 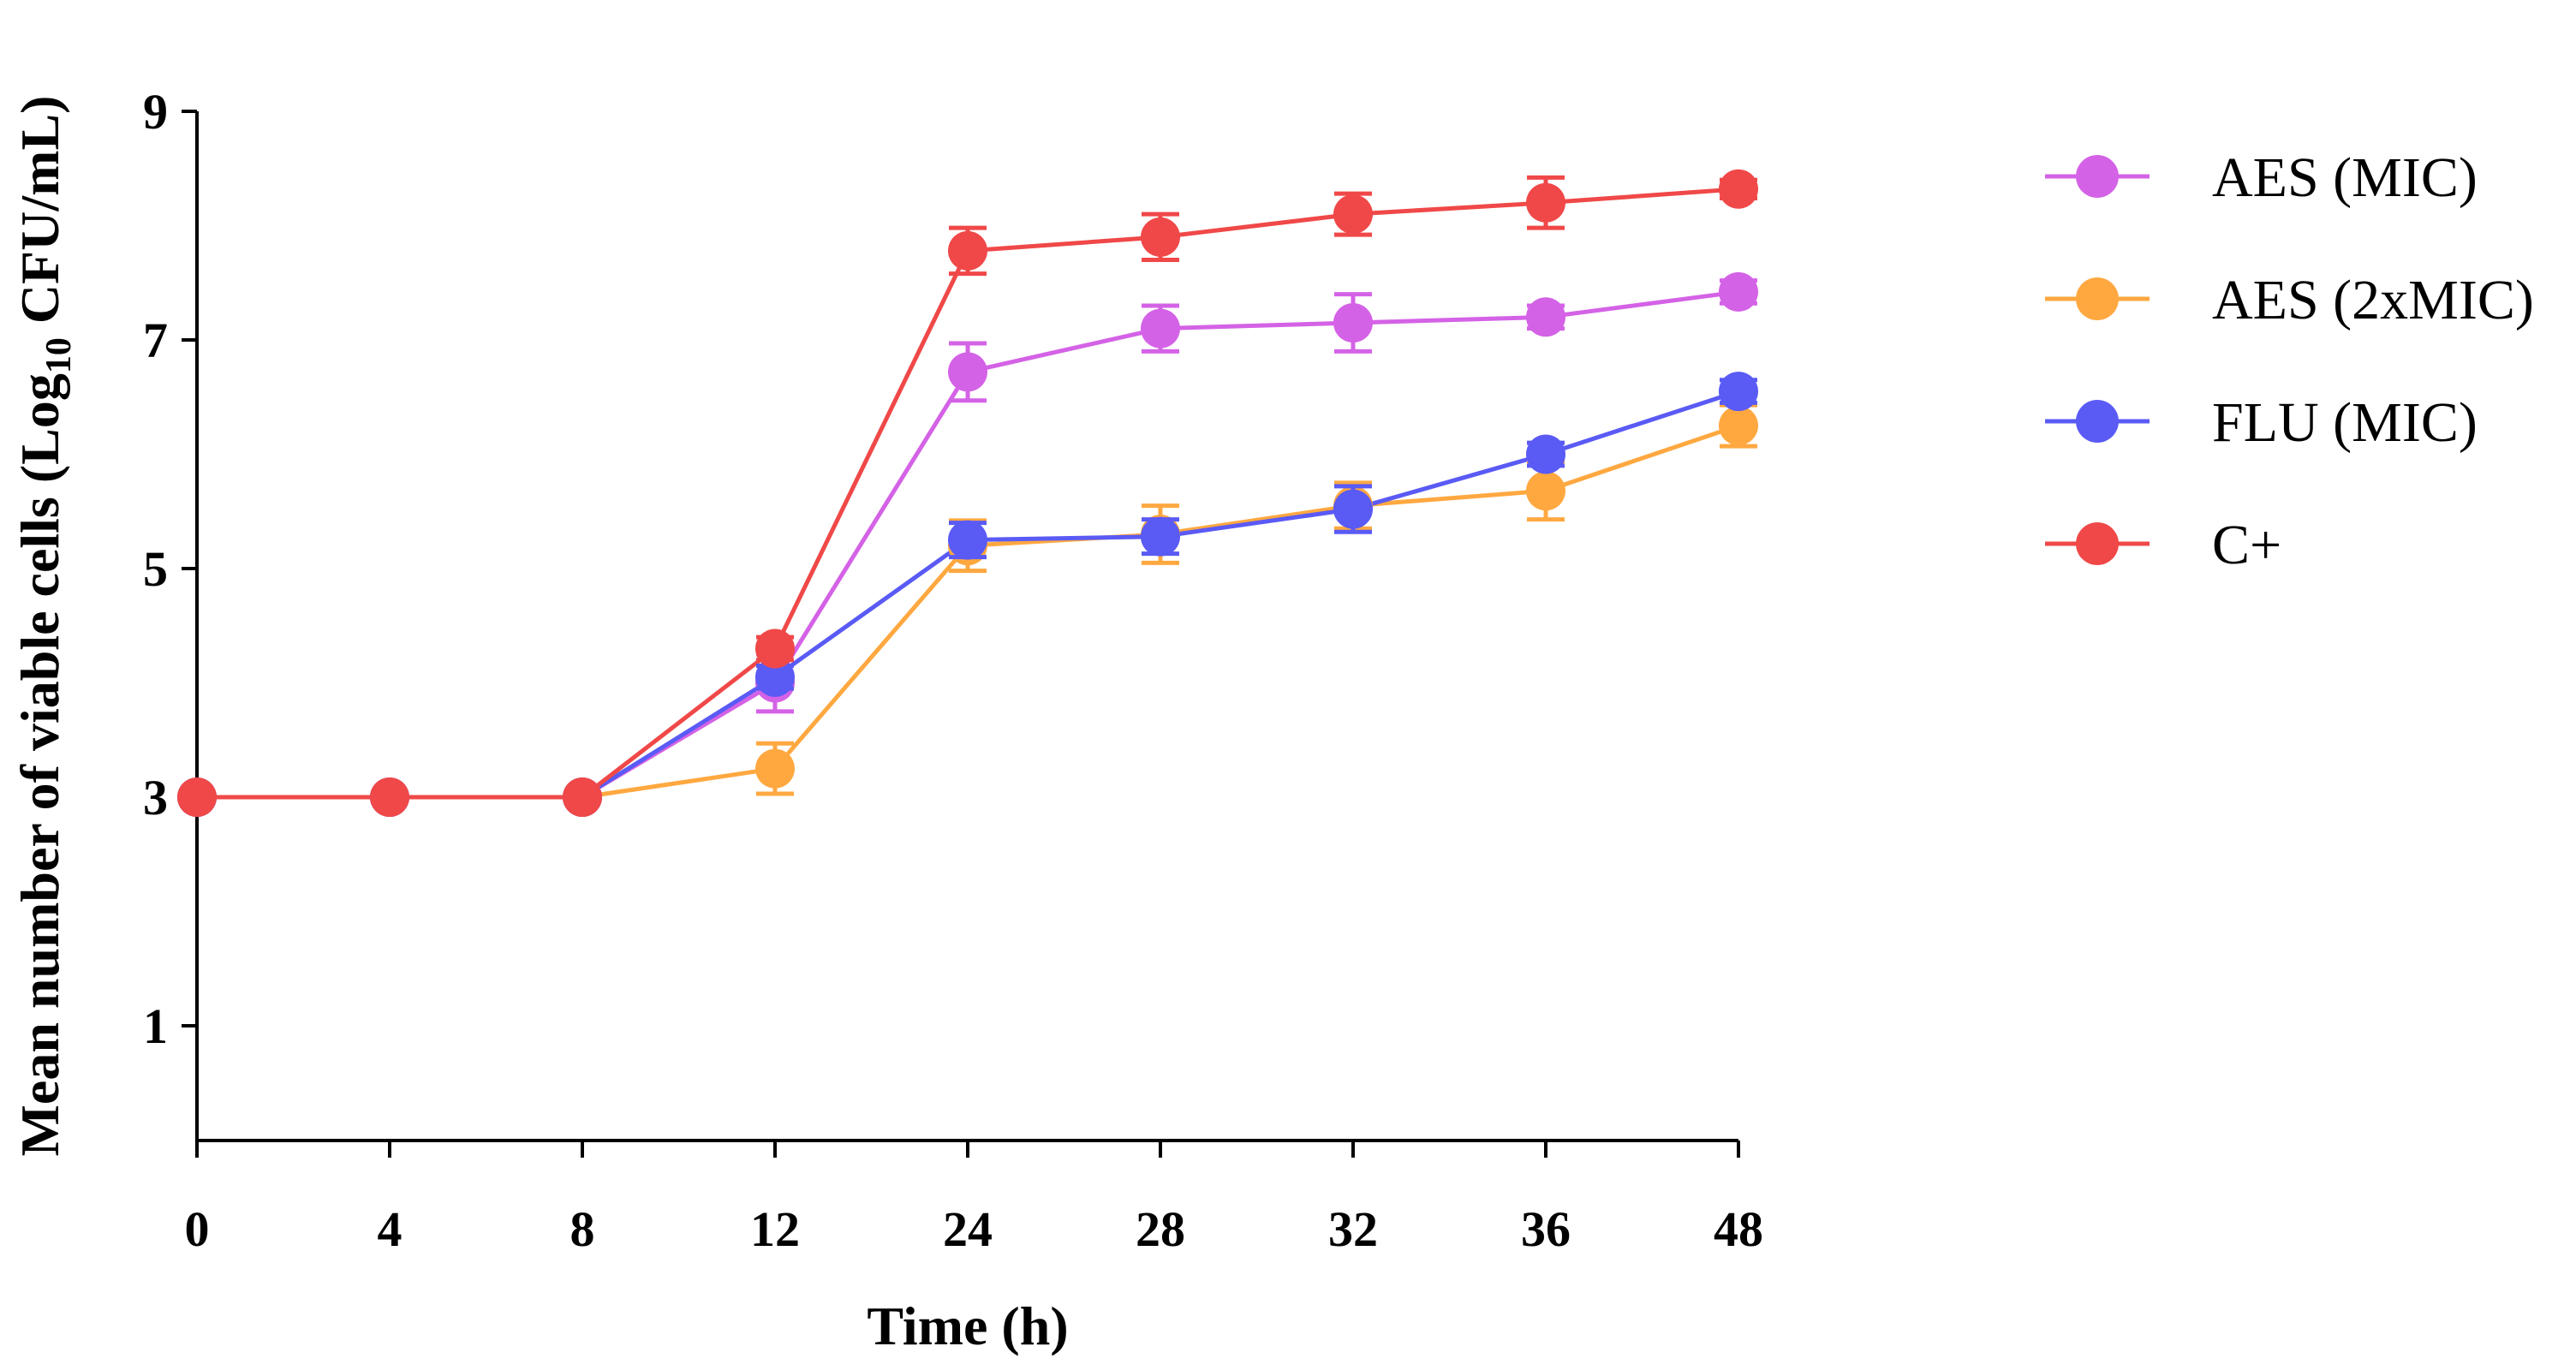 What do you see at coordinates (155, 340) in the screenshot?
I see `y-tick-label: 7` at bounding box center [155, 340].